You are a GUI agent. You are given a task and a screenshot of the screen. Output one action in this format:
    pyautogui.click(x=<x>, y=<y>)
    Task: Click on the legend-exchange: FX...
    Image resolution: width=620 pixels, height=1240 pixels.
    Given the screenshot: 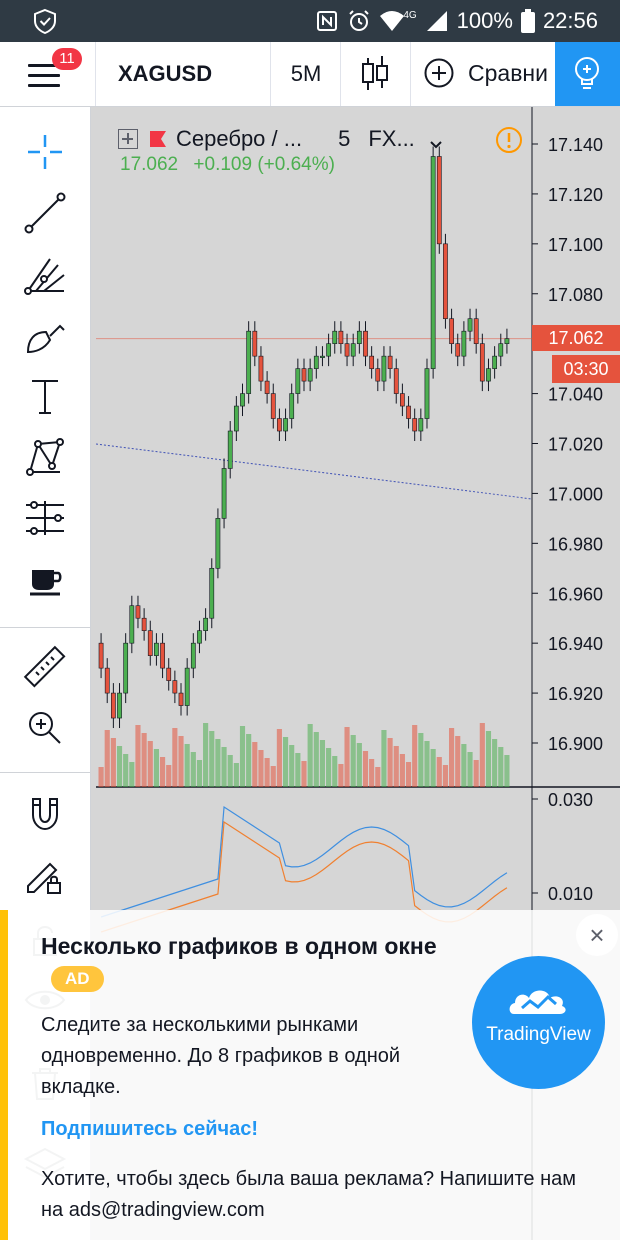 What is the action you would take?
    pyautogui.click(x=391, y=138)
    